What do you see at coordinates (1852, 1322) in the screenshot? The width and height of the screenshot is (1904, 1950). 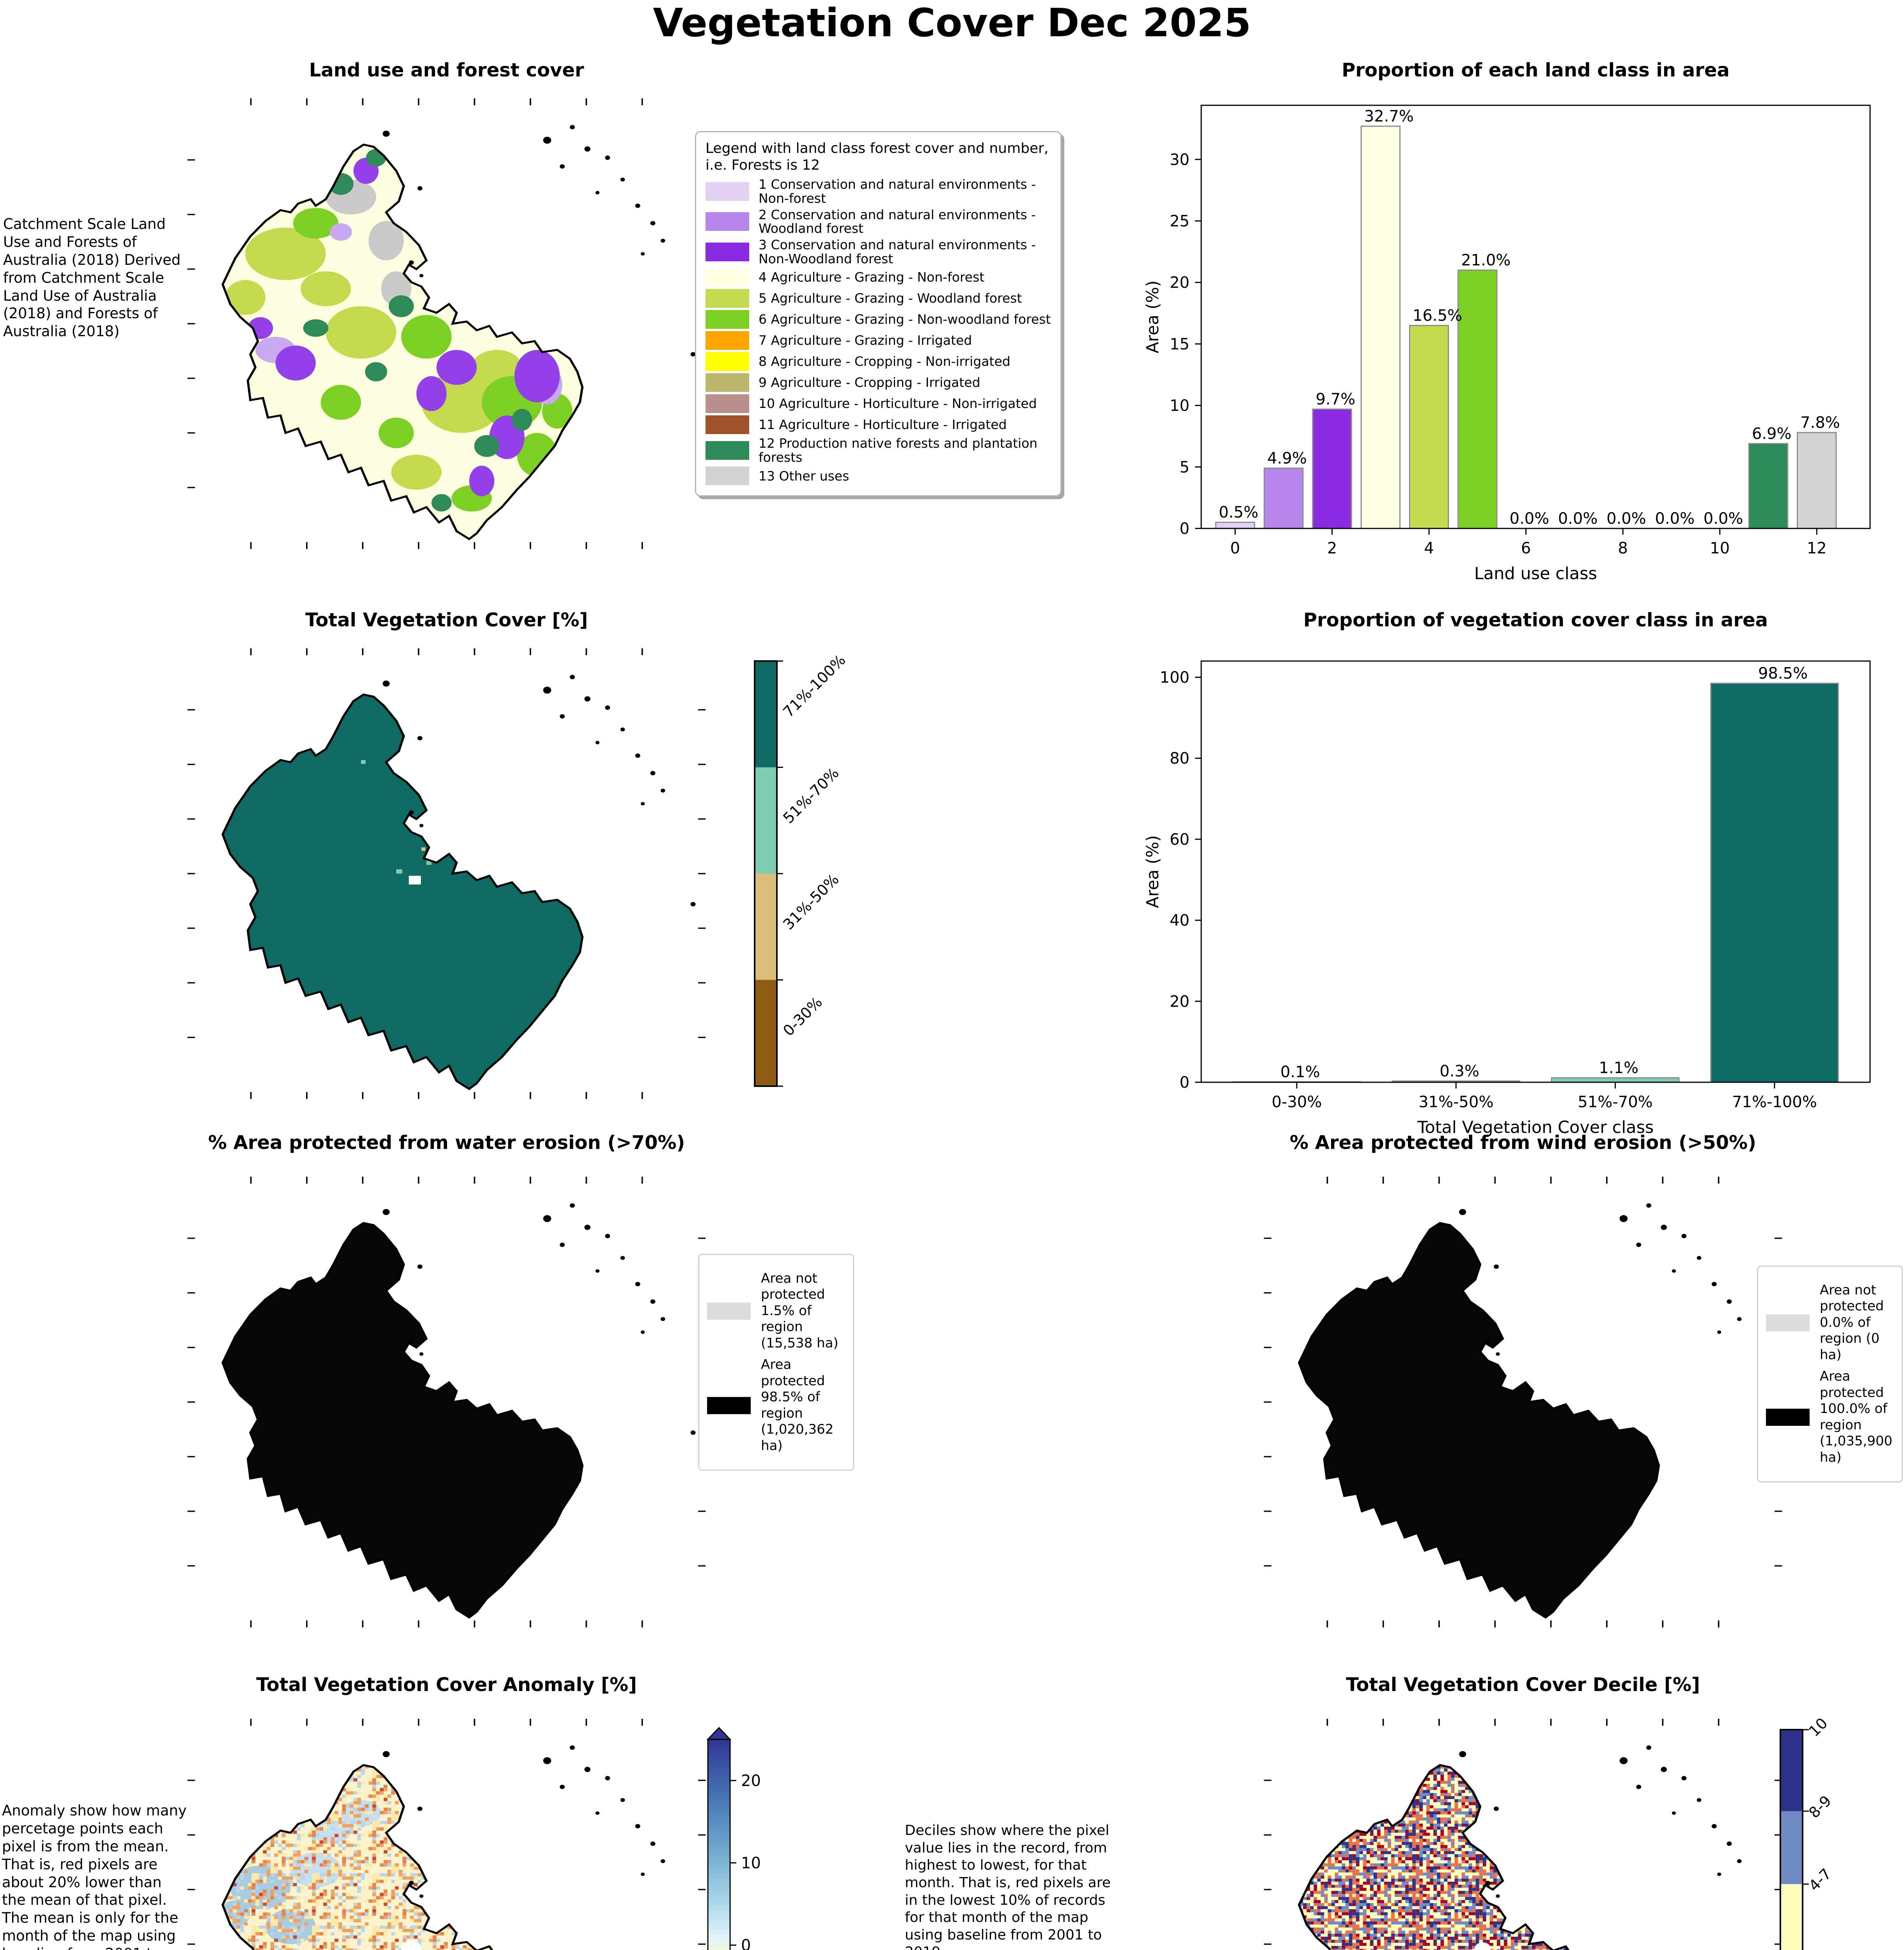 I see `not-protected-label: Area not protected 0.0% of region (0 ha)` at bounding box center [1852, 1322].